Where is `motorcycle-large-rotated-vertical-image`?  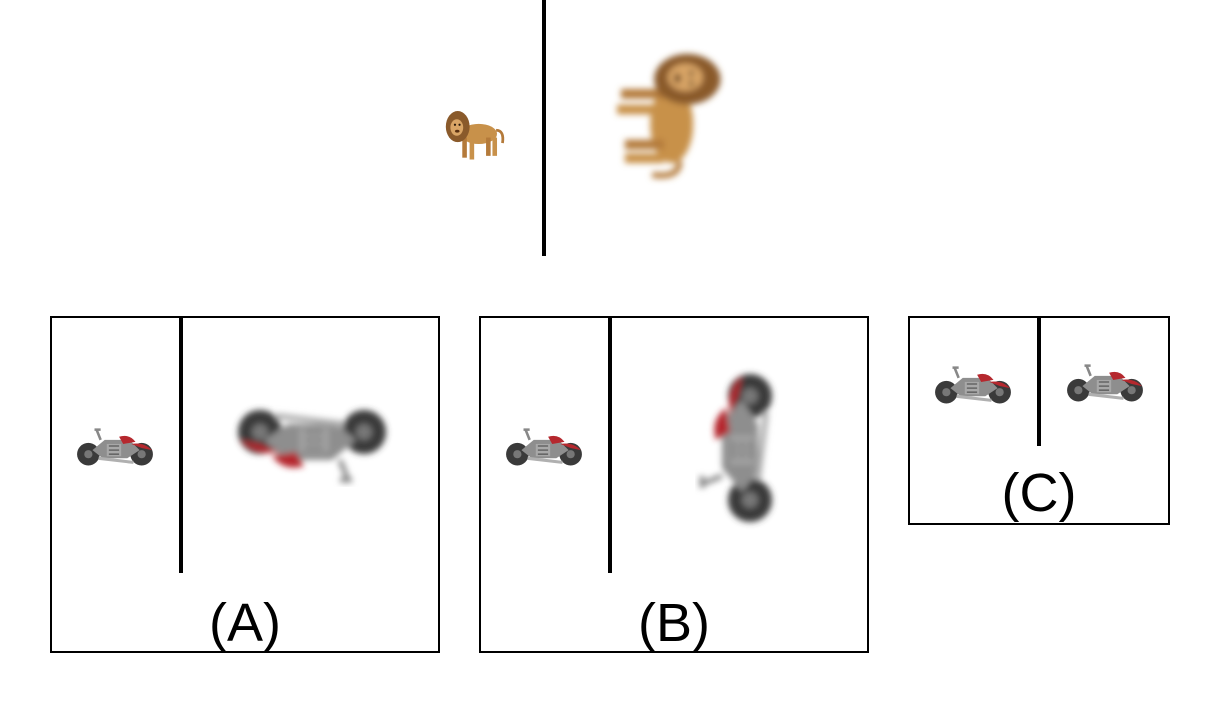 motorcycle-large-rotated-vertical-image is located at coordinates (736, 447).